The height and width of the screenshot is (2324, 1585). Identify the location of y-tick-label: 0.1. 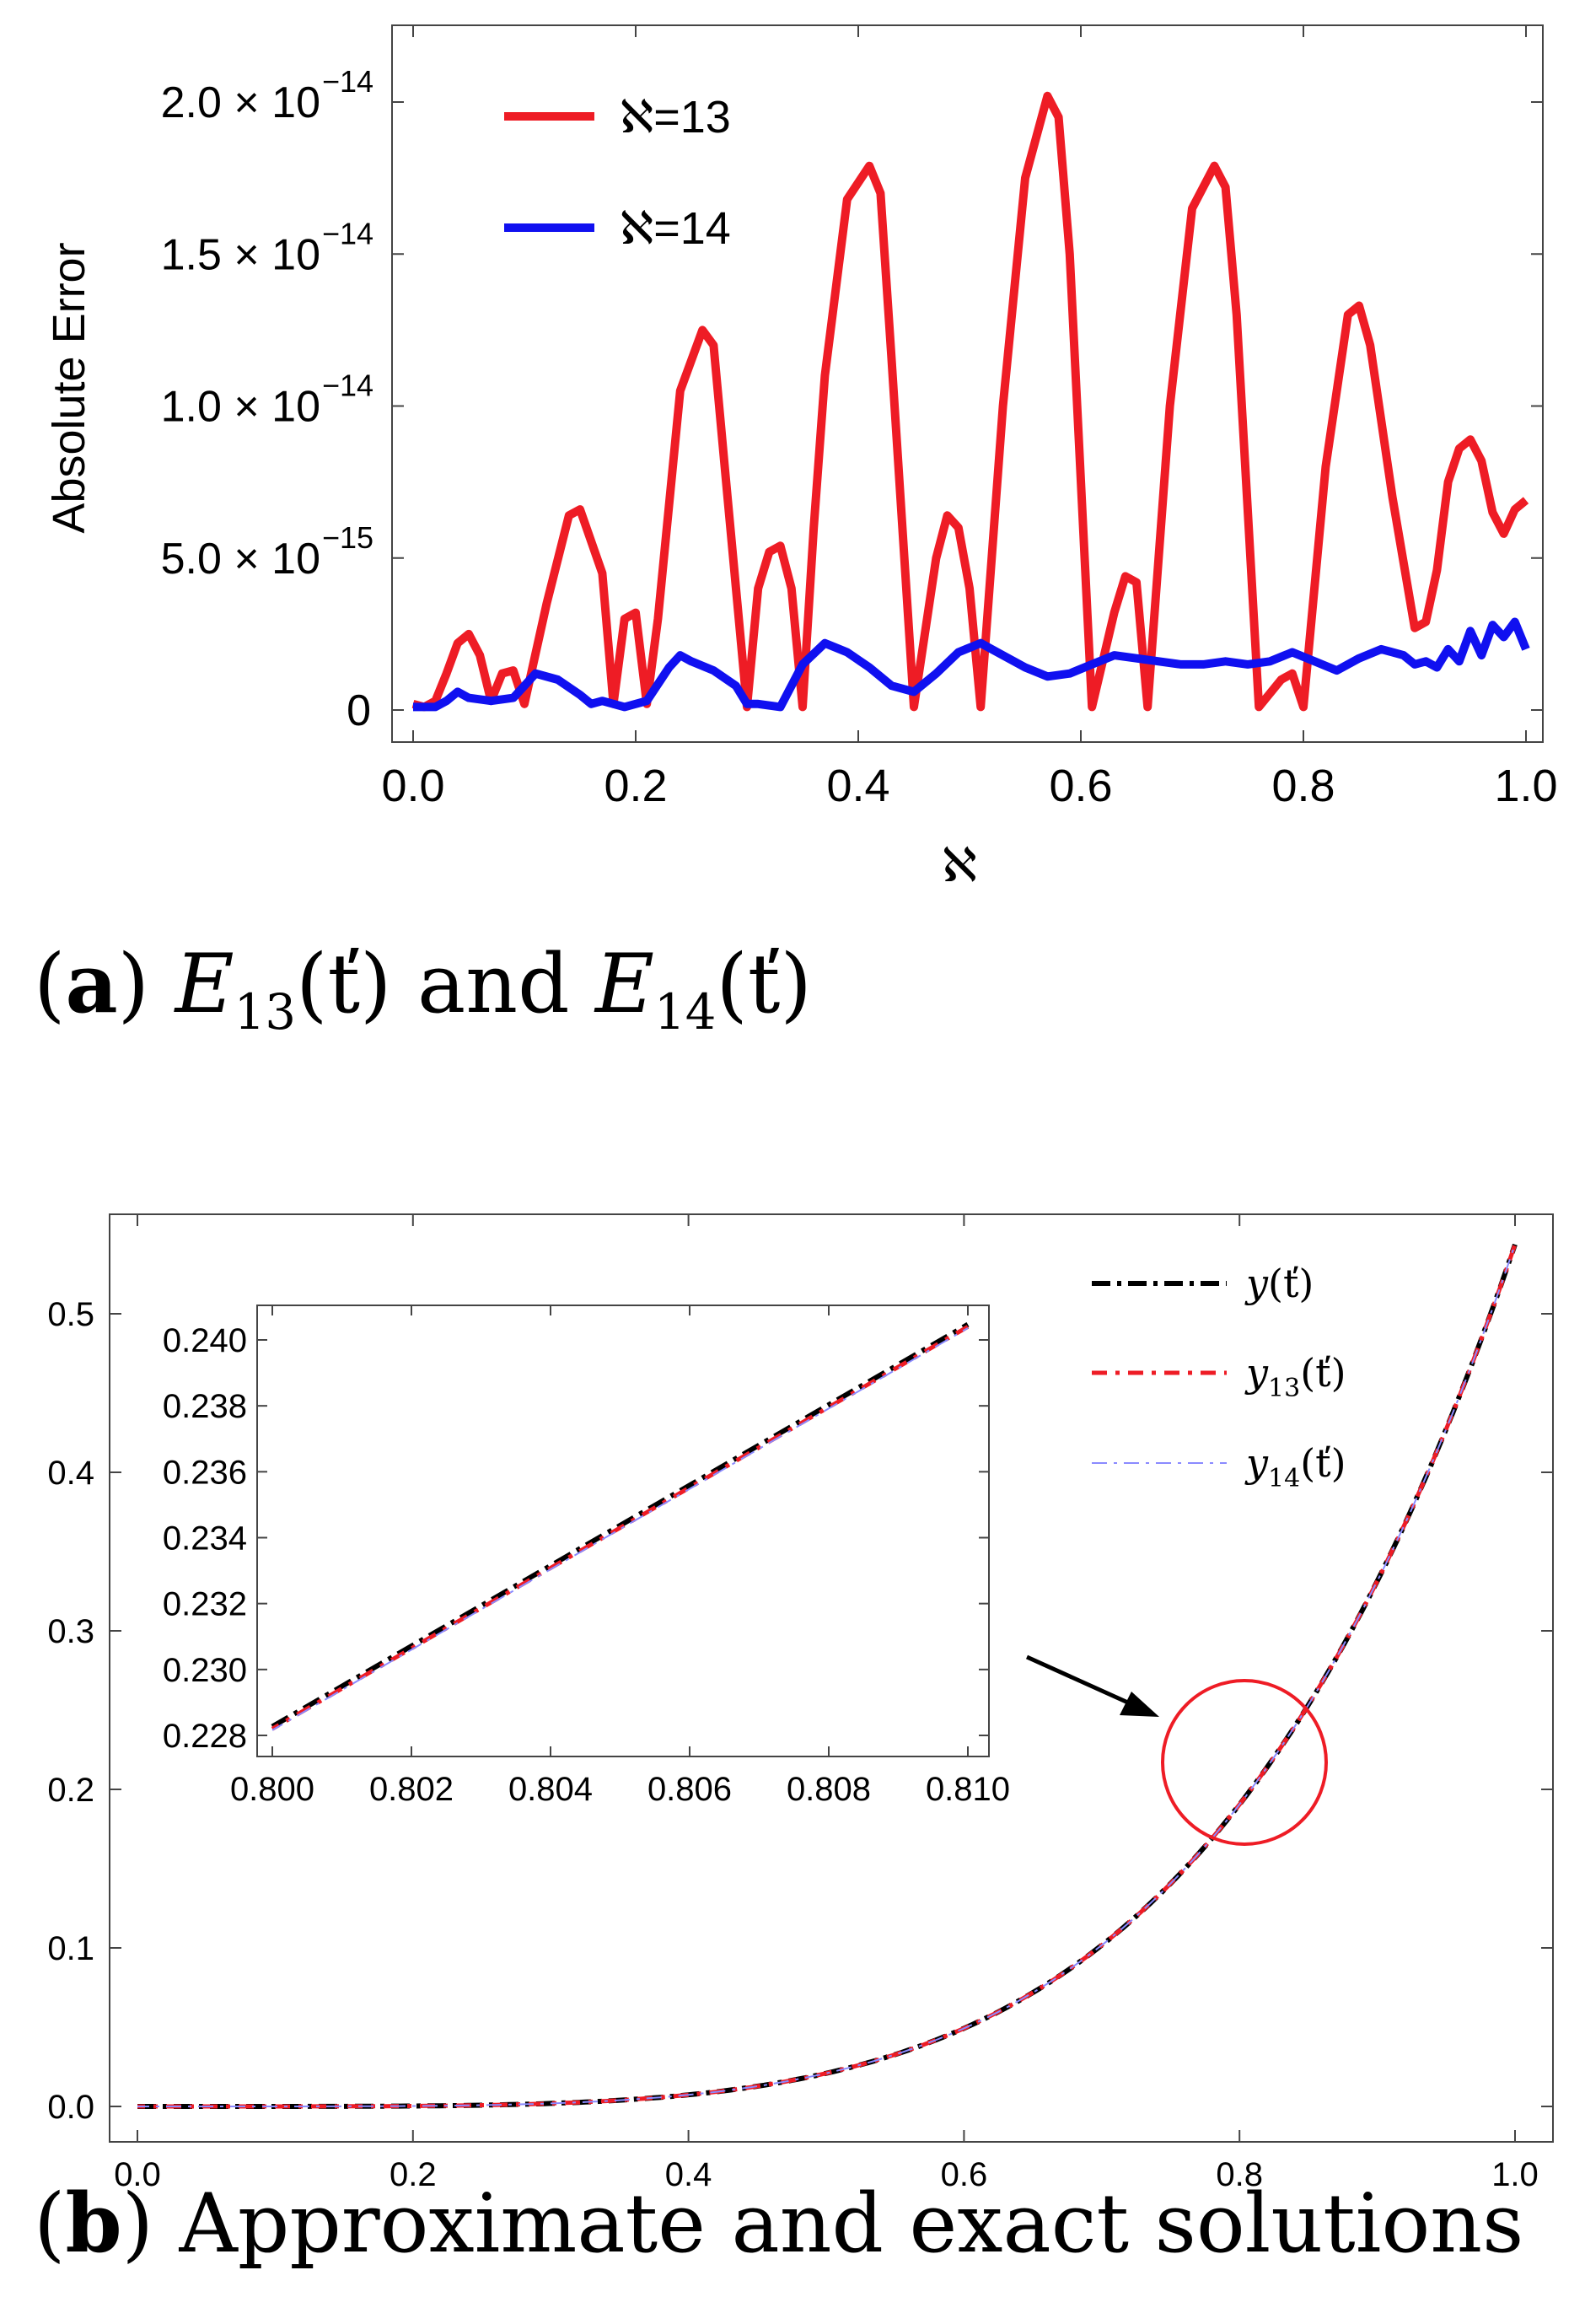
(70, 1948).